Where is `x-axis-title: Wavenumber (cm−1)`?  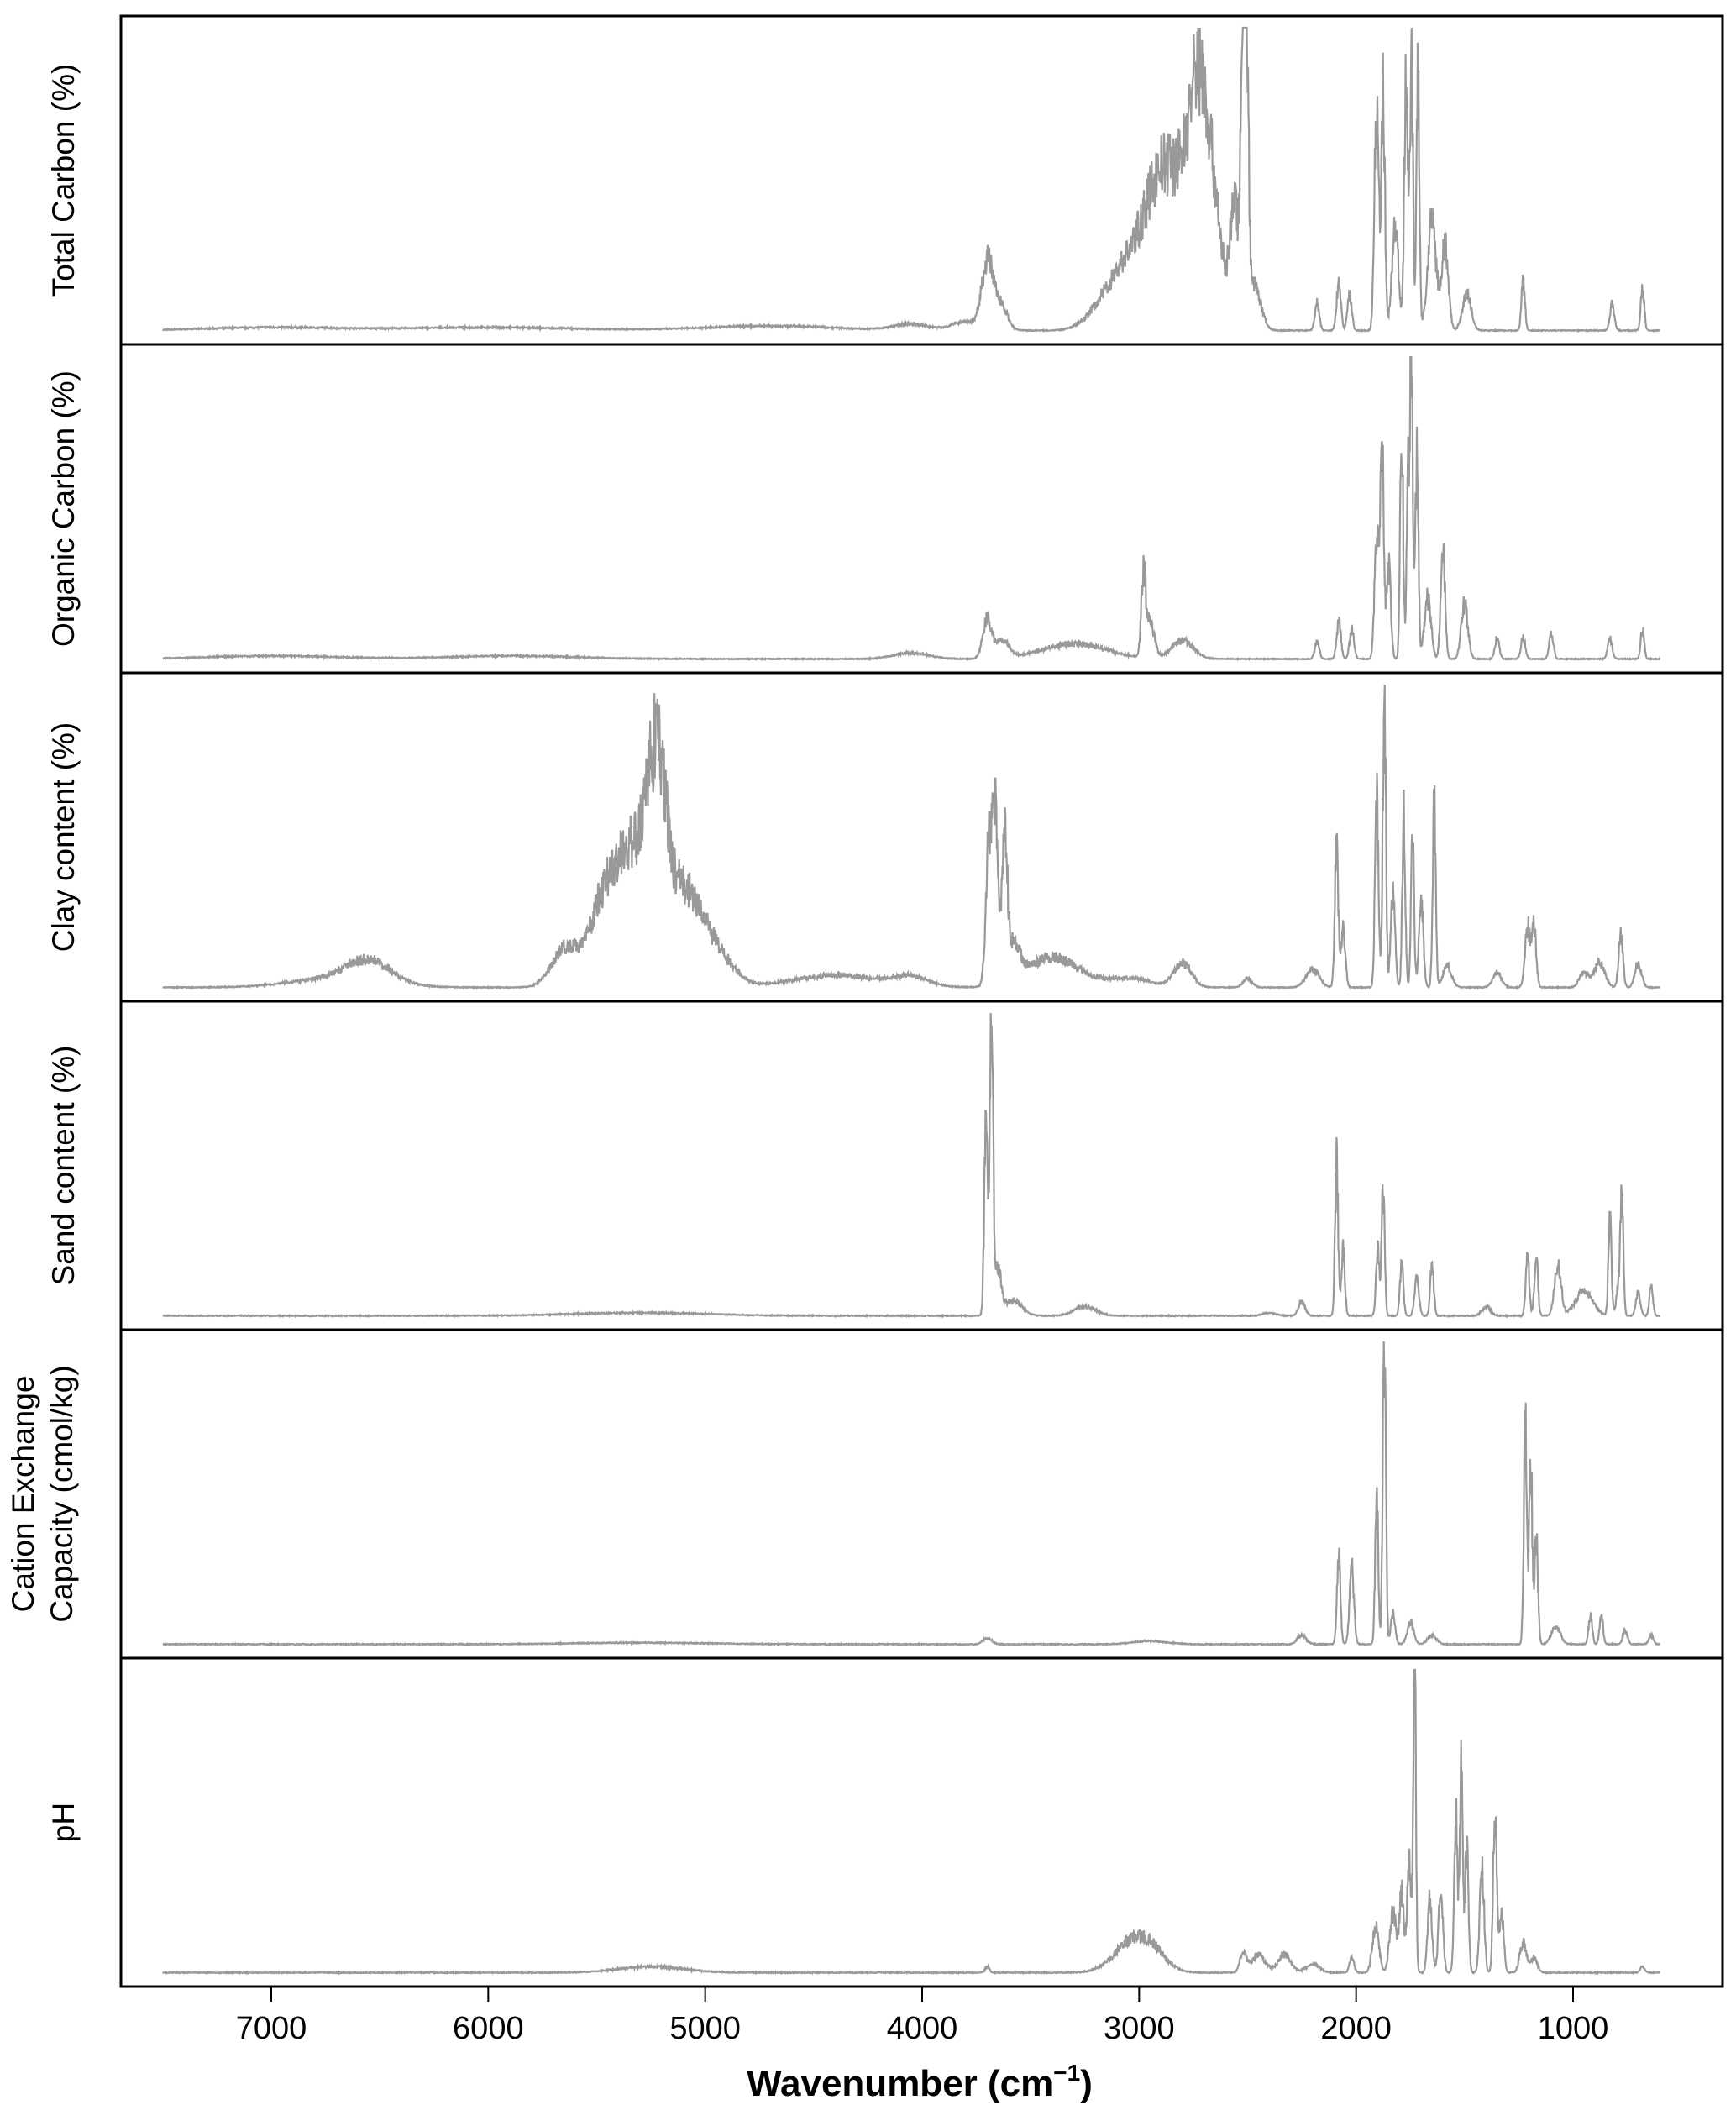 x-axis-title: Wavenumber (cm−1) is located at coordinates (920, 2082).